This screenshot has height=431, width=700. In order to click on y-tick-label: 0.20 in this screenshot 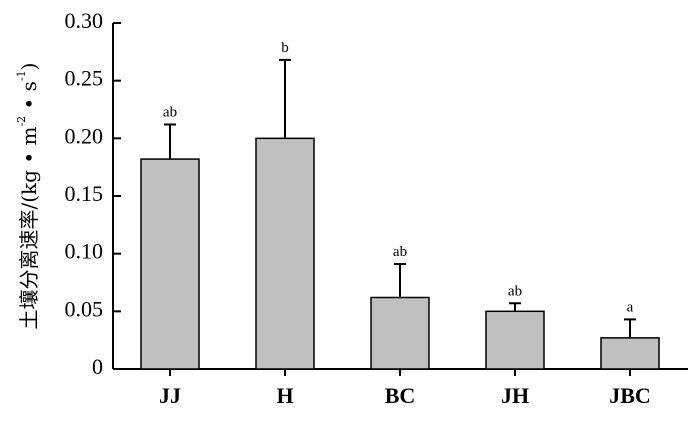, I will do `click(84, 135)`.